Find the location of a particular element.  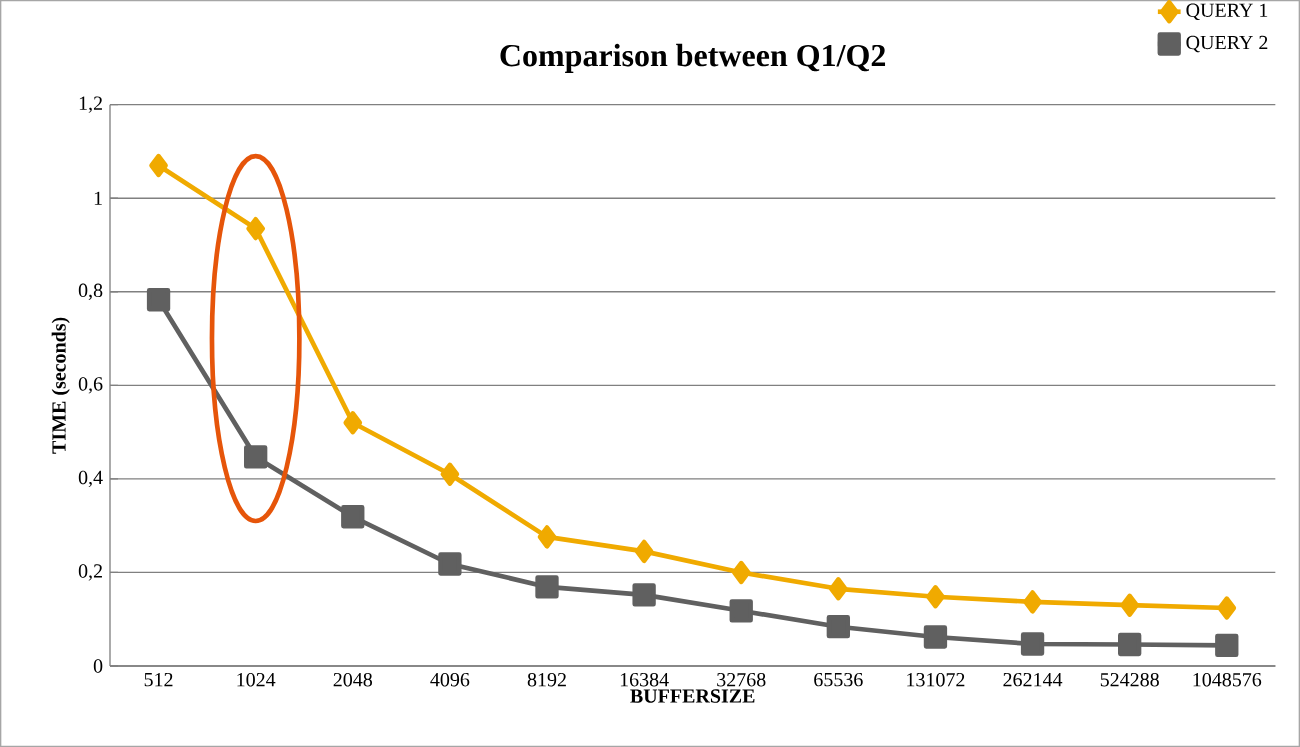

x-tick-label: 65536 is located at coordinates (838, 679).